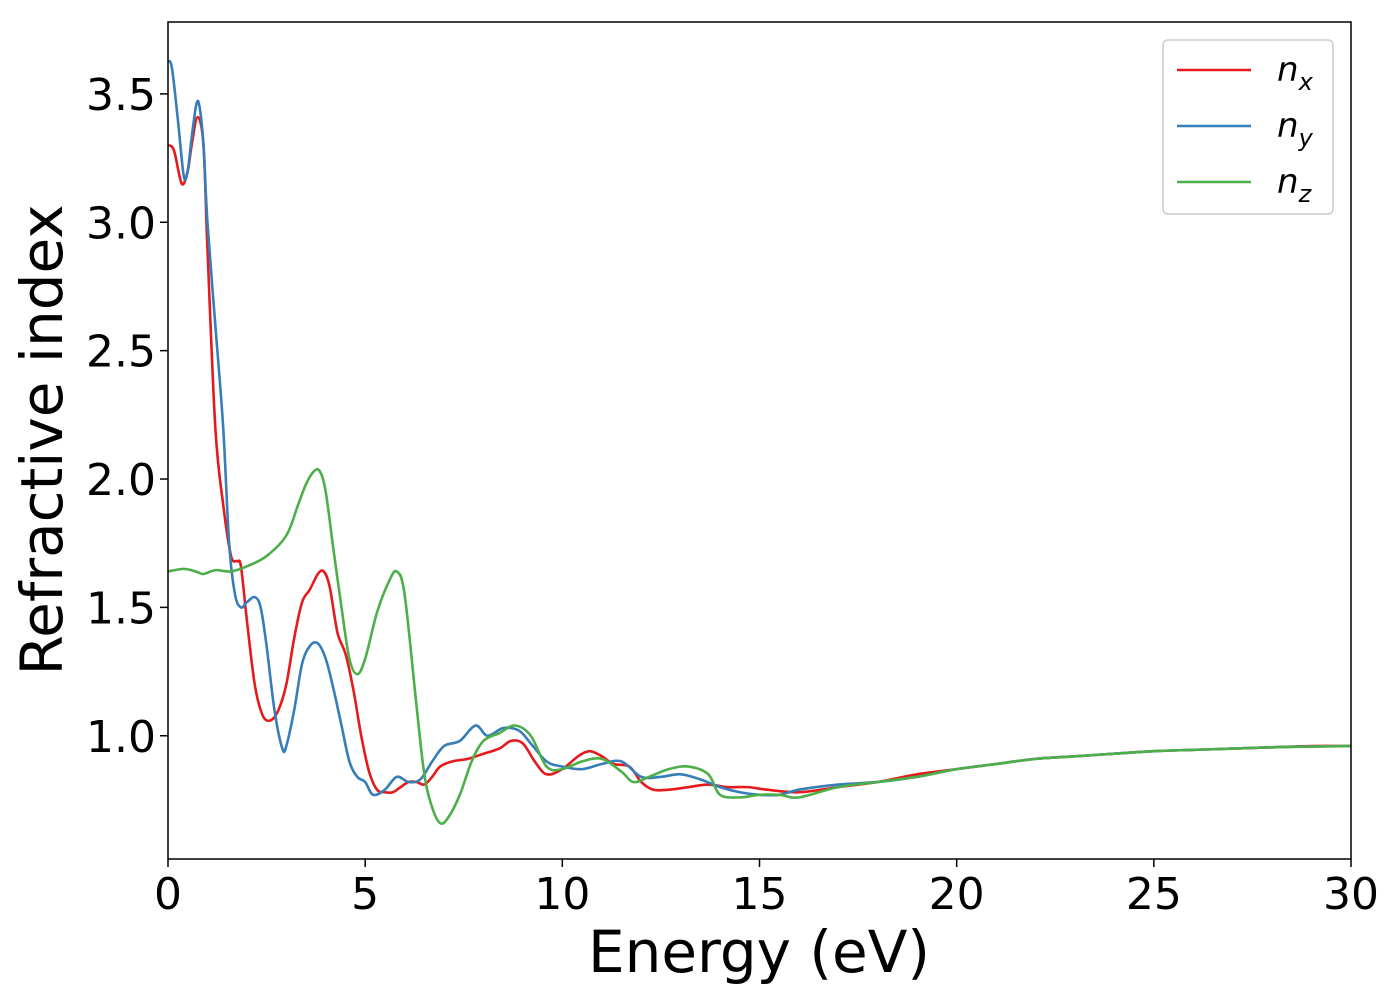  What do you see at coordinates (121, 352) in the screenshot?
I see `y-tick-label: 2.5` at bounding box center [121, 352].